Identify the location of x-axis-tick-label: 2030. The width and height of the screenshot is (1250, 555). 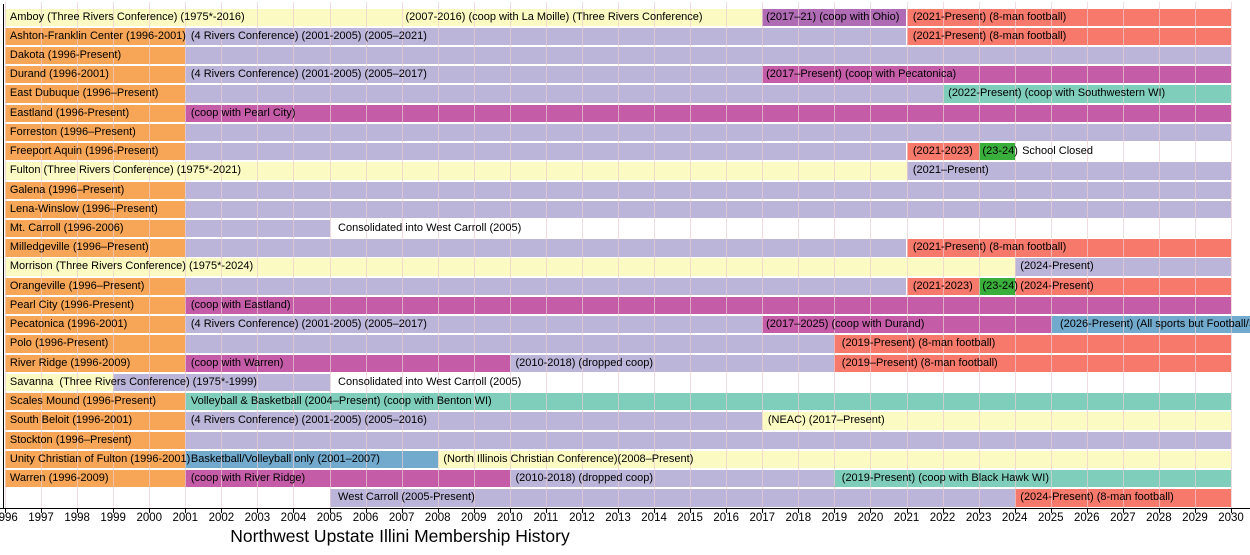
(1231, 518).